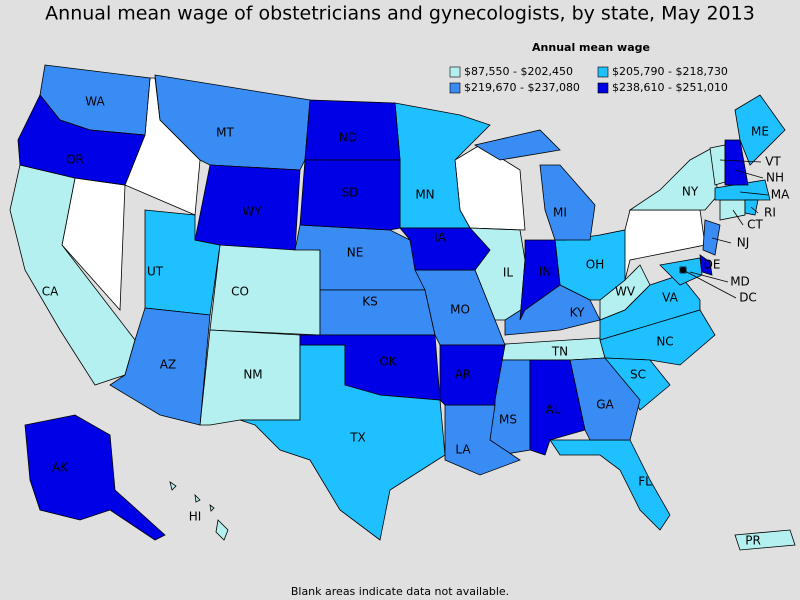  What do you see at coordinates (755, 225) in the screenshot?
I see `state-label: CT` at bounding box center [755, 225].